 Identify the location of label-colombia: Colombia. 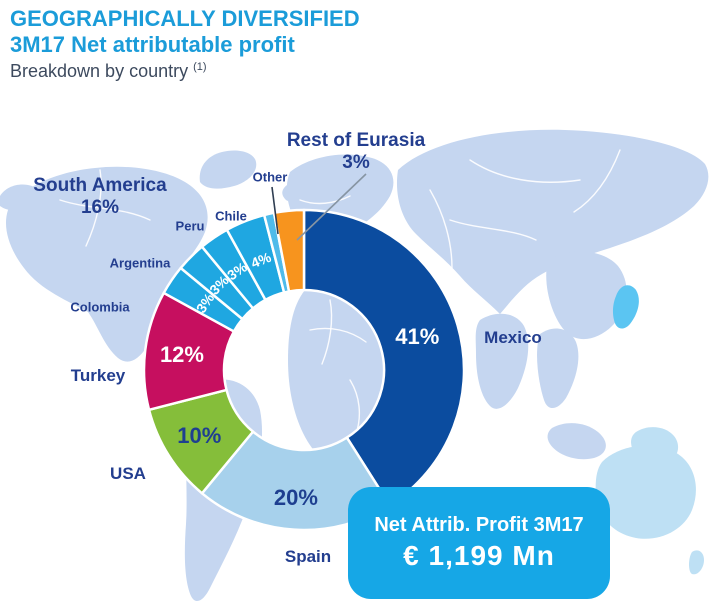
(100, 307).